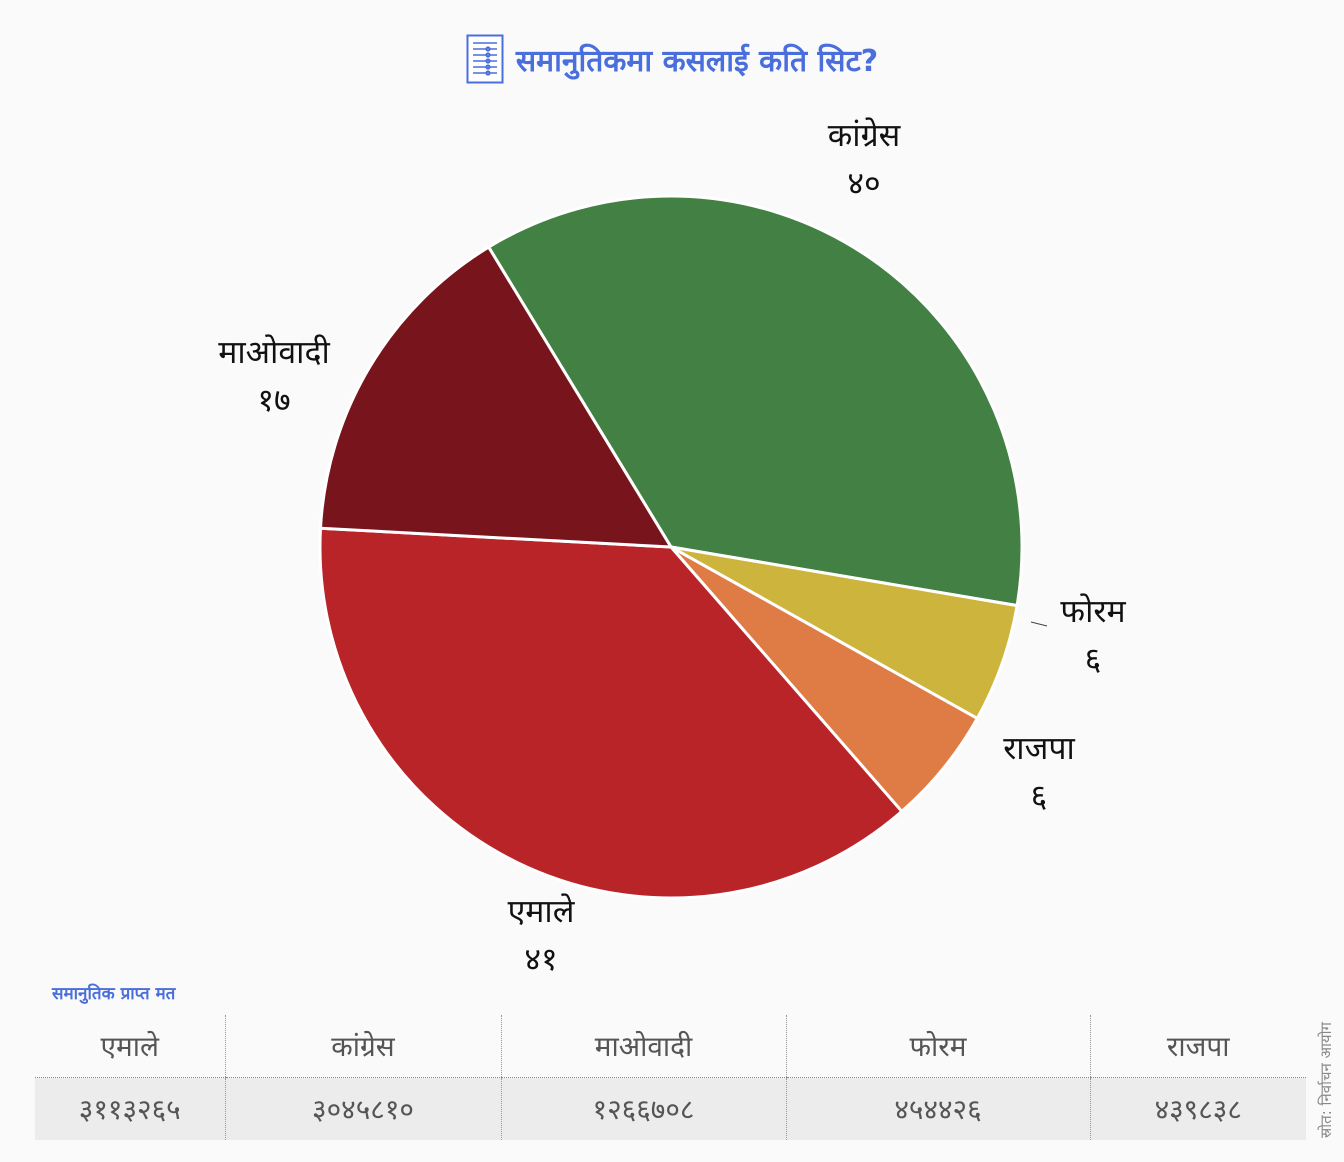  What do you see at coordinates (274, 352) in the screenshot?
I see `slice-label-name: माओवादी` at bounding box center [274, 352].